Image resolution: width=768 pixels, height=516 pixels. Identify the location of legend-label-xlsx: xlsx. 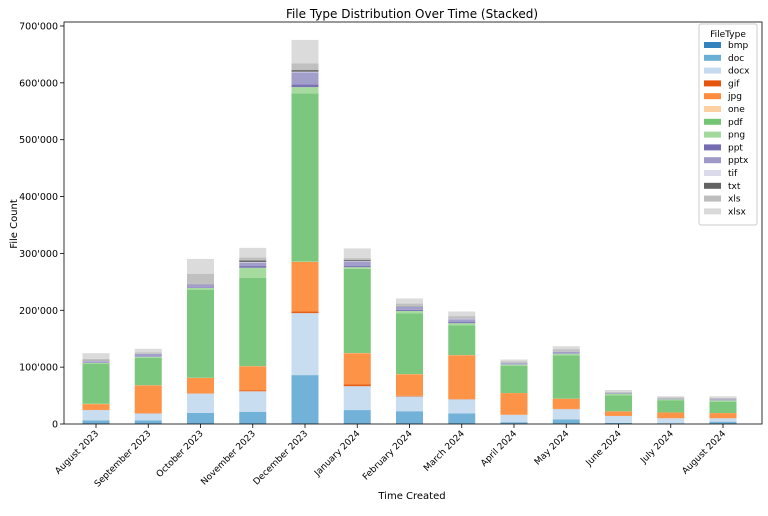
(737, 212).